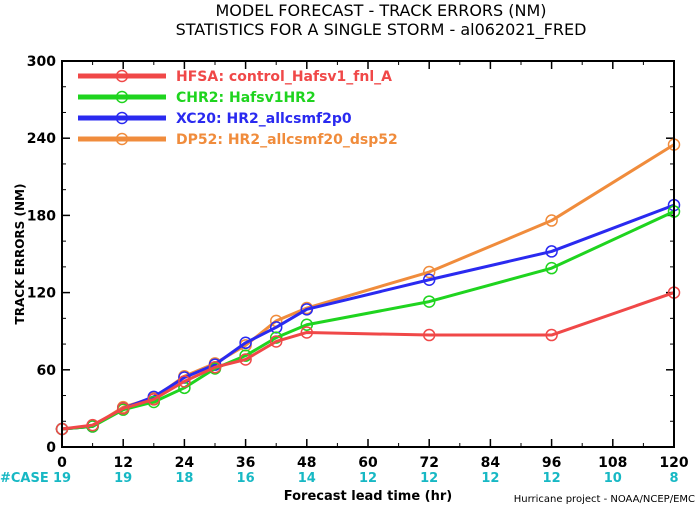 Image resolution: width=700 pixels, height=506 pixels. What do you see at coordinates (613, 478) in the screenshot?
I see `case-count: 10` at bounding box center [613, 478].